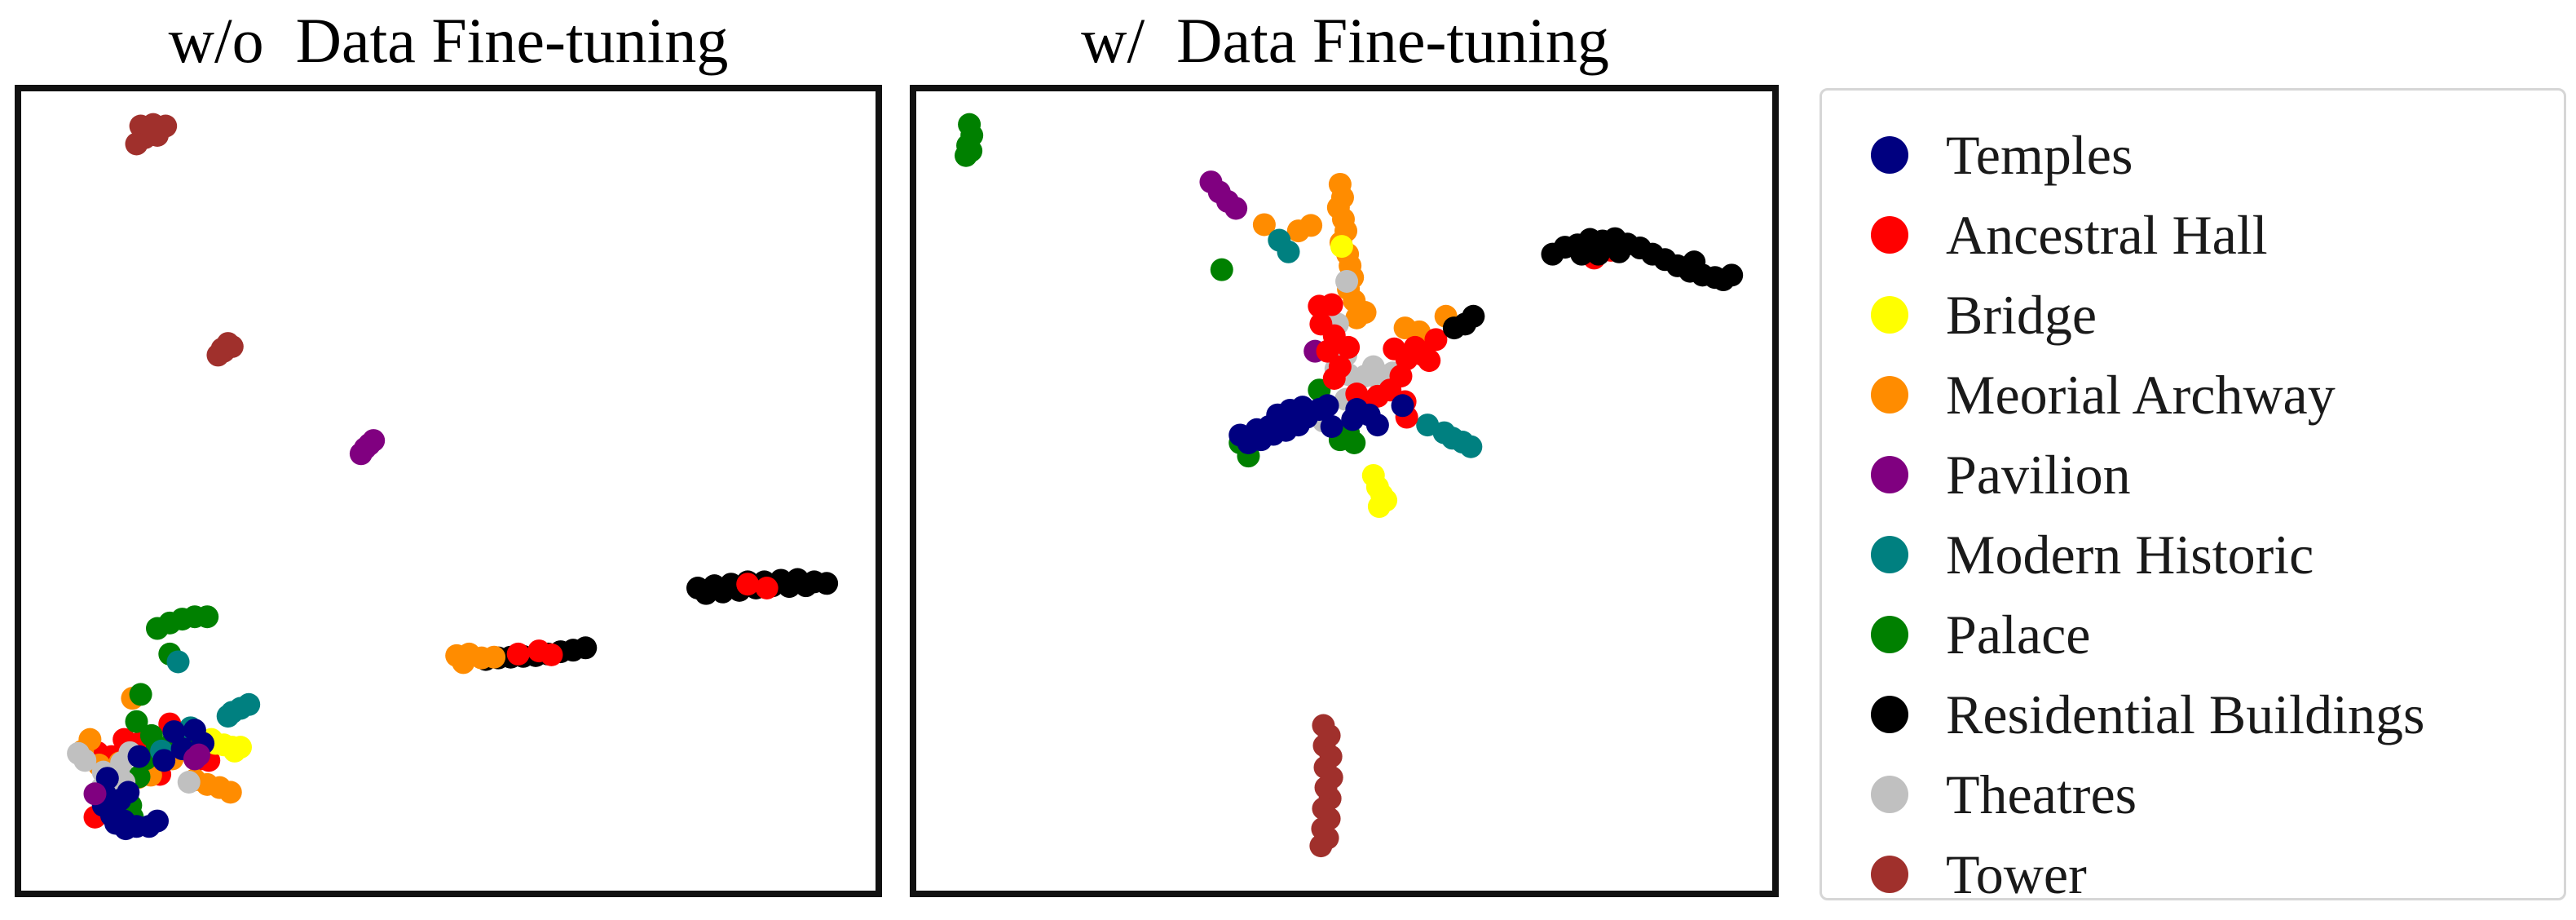 The image size is (2576, 920). I want to click on legend-item-pavilion: Pavilion, so click(2001, 475).